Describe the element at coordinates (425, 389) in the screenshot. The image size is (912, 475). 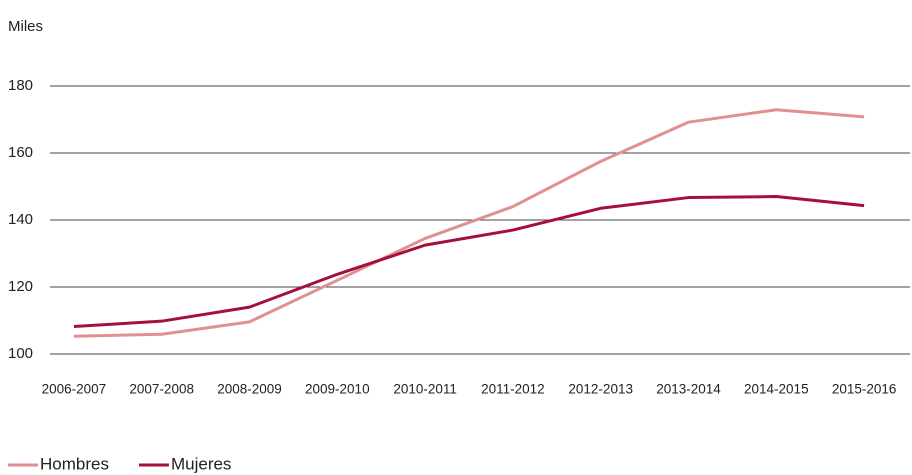
I see `x-tick-label: 2010-2011` at that location.